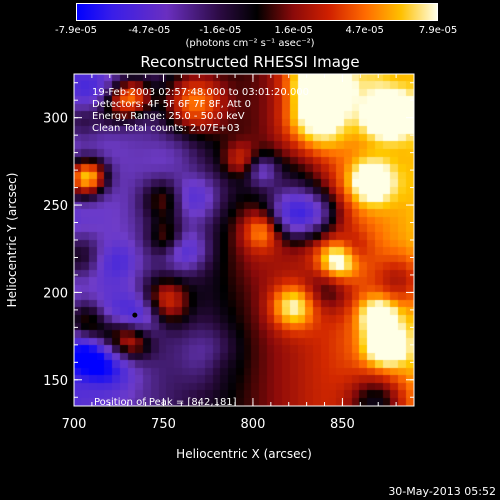  Describe the element at coordinates (165, 402) in the screenshot. I see `peak-position-text: Position of Peak = [842,181]` at that location.